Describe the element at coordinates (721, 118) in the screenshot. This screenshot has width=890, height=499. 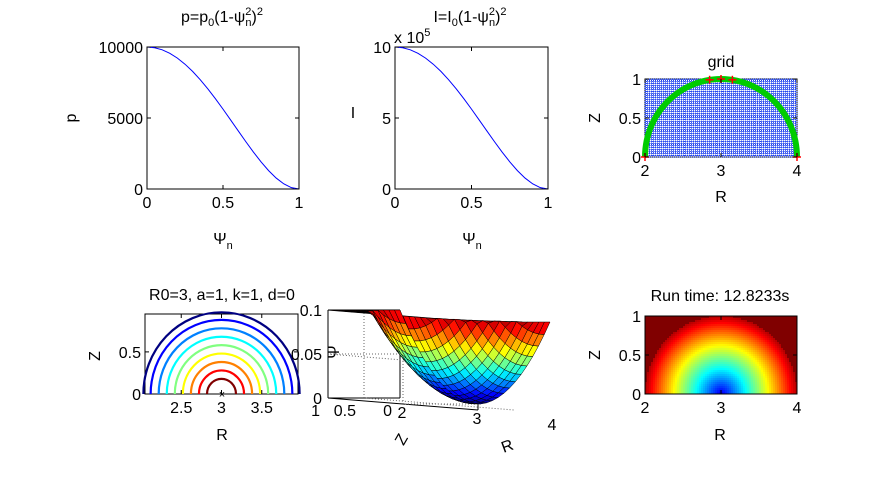
I see `grid-mesh-points` at that location.